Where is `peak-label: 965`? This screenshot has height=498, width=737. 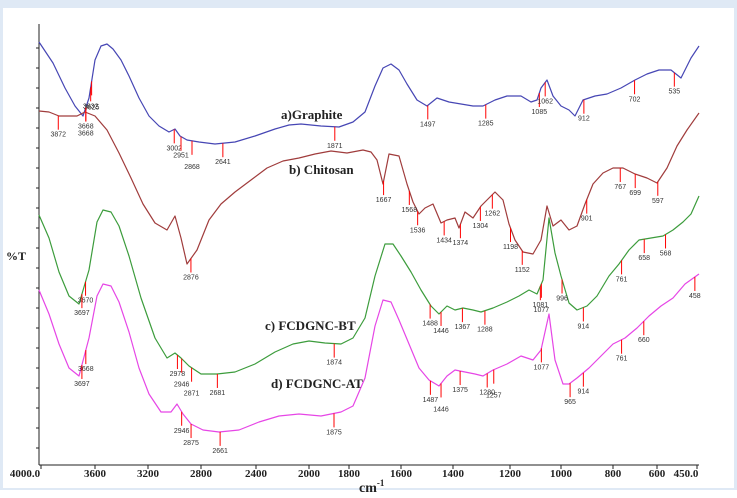 peak-label: 965 is located at coordinates (570, 402).